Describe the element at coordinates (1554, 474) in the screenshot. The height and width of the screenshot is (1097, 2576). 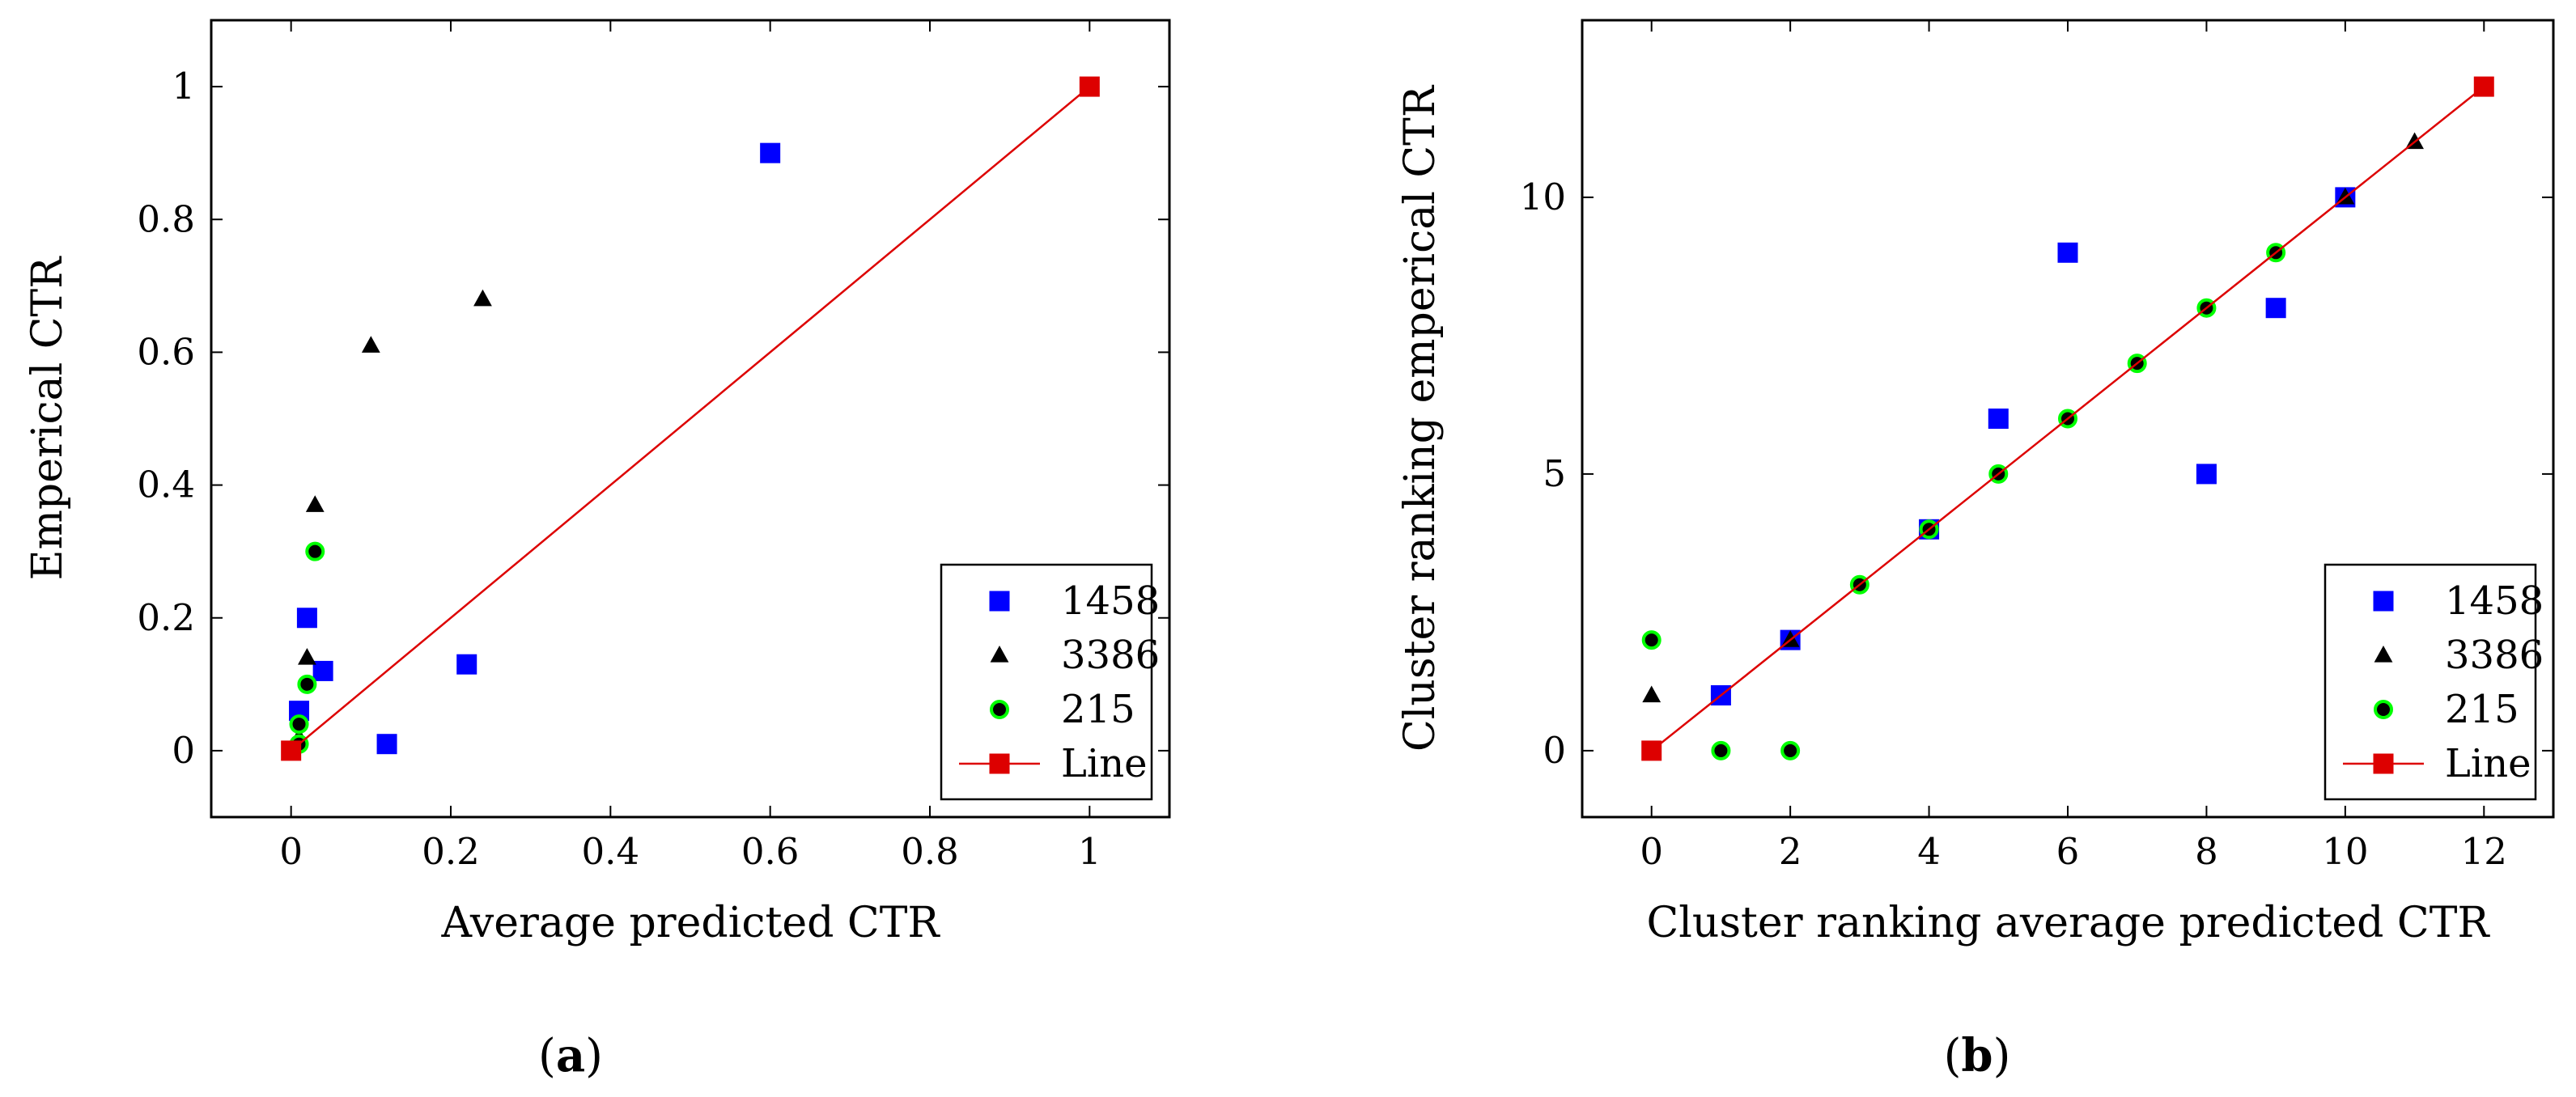
I see `y-tick-label: 5` at that location.